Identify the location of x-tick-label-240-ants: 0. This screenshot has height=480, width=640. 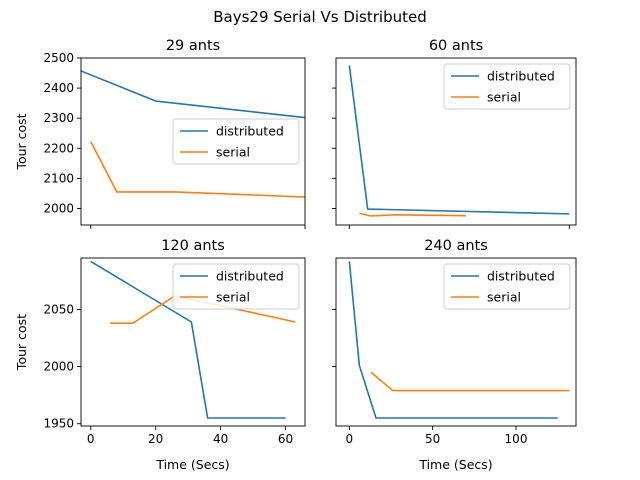
(350, 439).